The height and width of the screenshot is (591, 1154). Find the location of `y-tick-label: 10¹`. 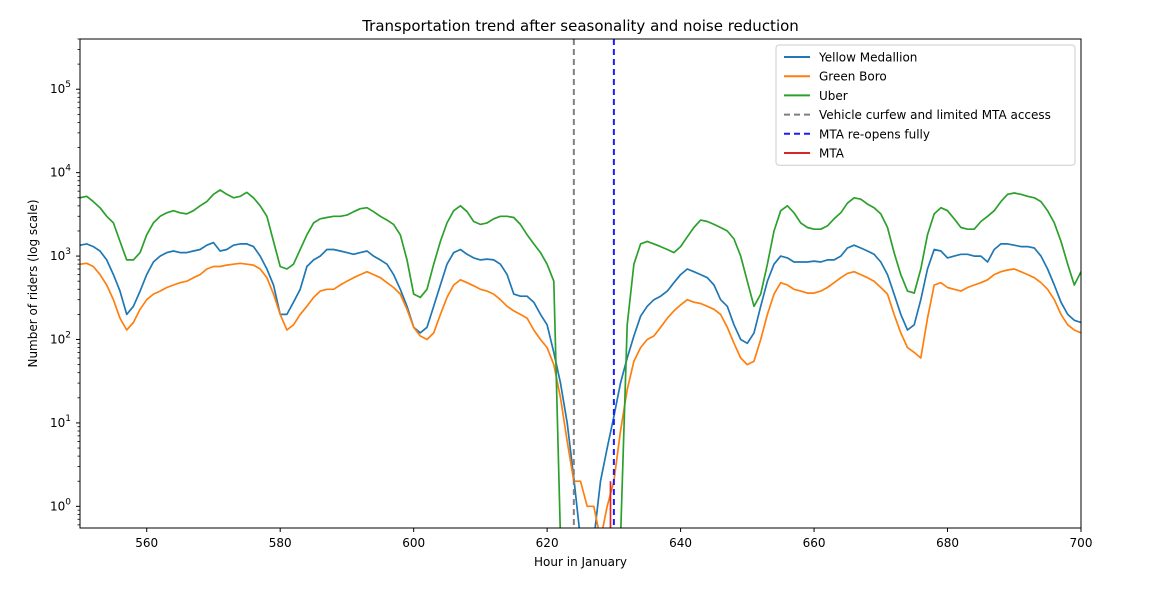

y-tick-label: 10¹ is located at coordinates (60, 422).